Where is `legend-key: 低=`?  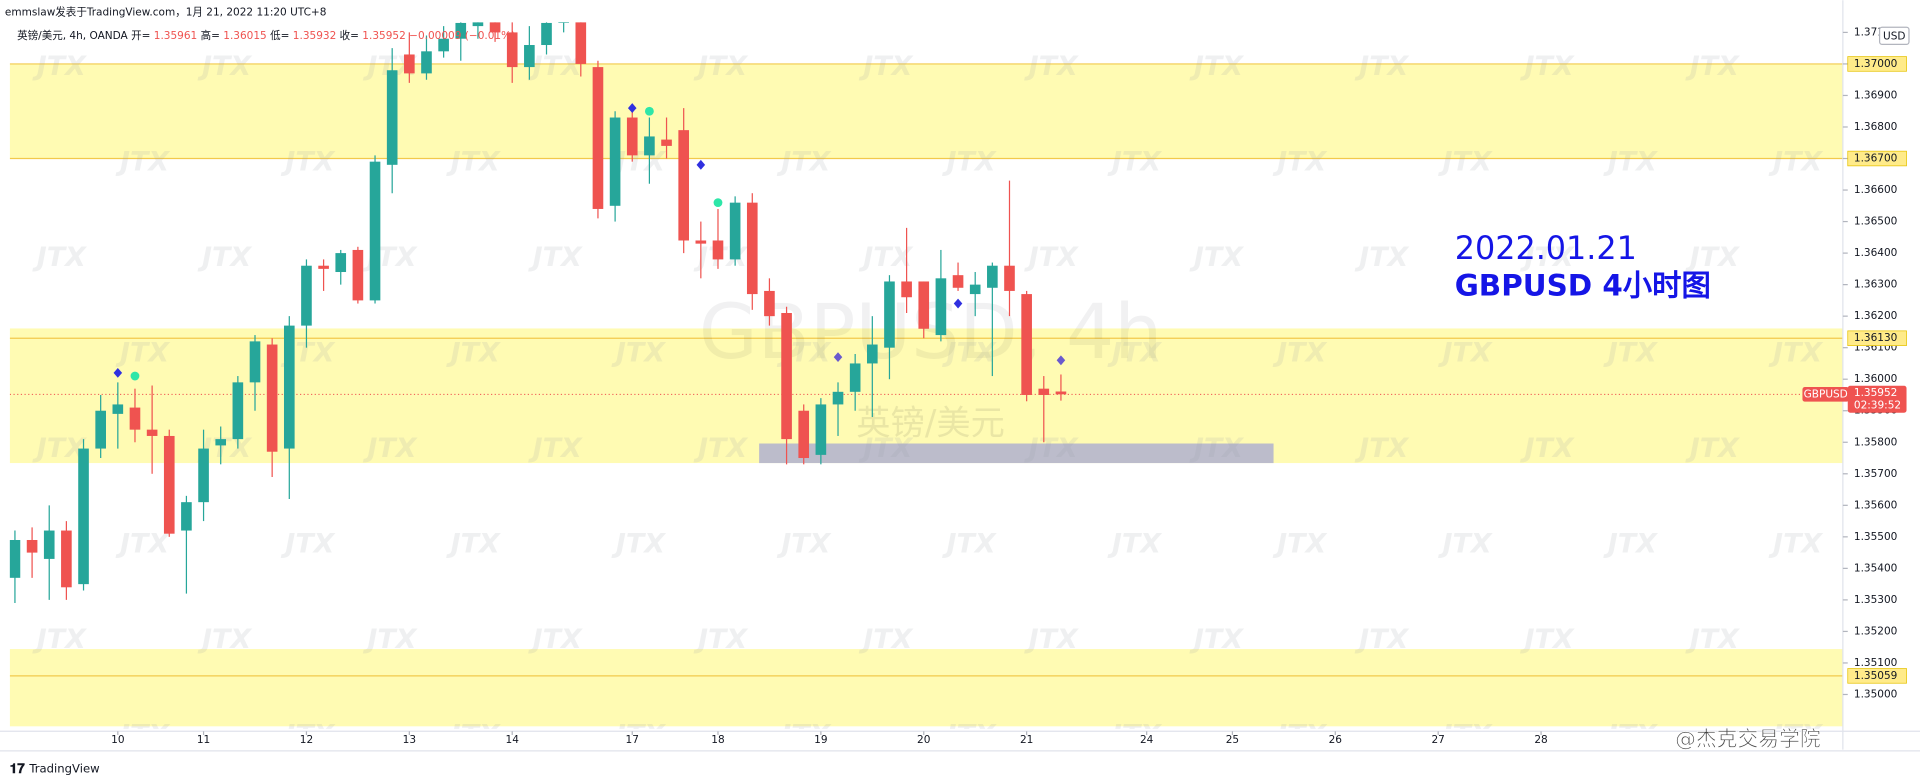
legend-key: 低= is located at coordinates (279, 35).